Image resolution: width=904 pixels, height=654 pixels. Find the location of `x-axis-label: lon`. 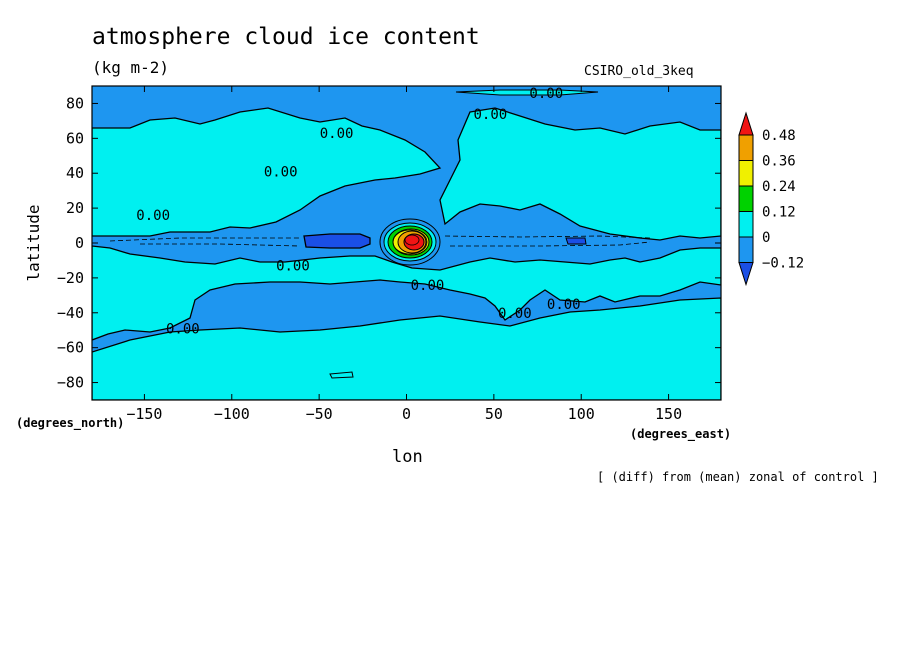

x-axis-label: lon is located at coordinates (407, 457).